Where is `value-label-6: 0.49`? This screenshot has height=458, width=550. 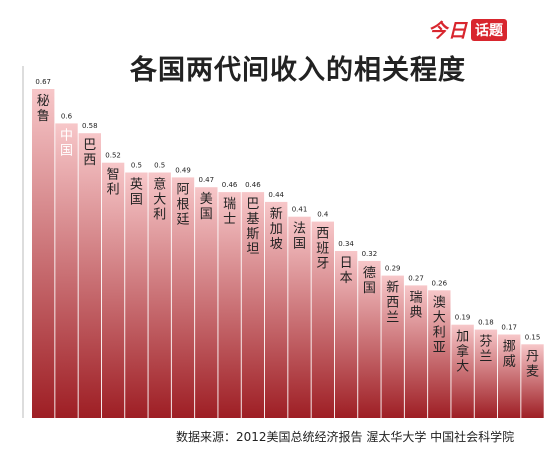
value-label-6: 0.49 is located at coordinates (183, 170).